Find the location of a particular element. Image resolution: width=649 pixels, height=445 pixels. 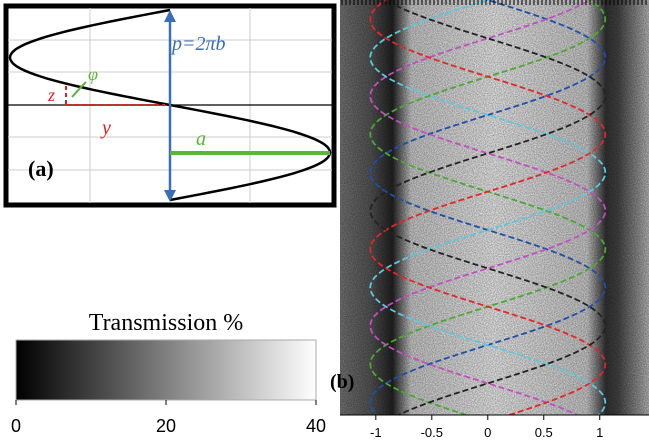

colorbar-title: Transmission % is located at coordinates (166, 323).